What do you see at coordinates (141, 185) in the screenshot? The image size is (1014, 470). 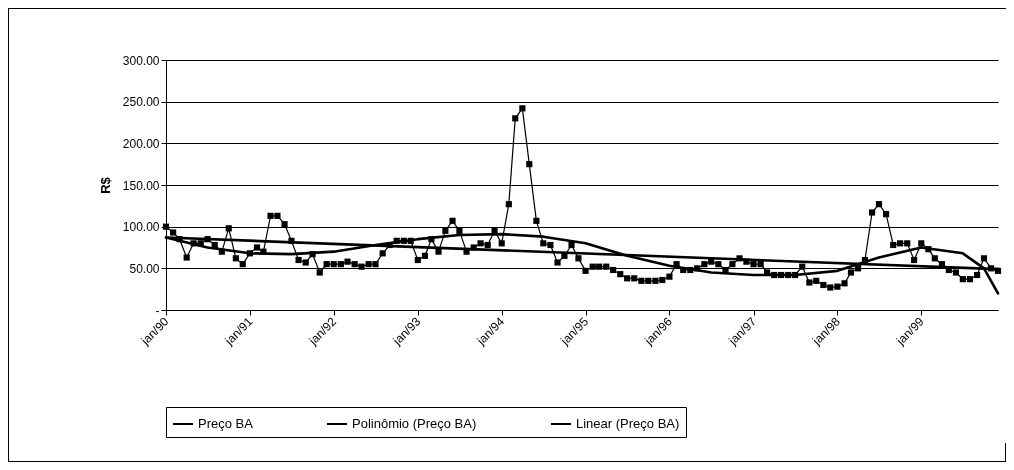 I see `y-tick-label: 150.00` at bounding box center [141, 185].